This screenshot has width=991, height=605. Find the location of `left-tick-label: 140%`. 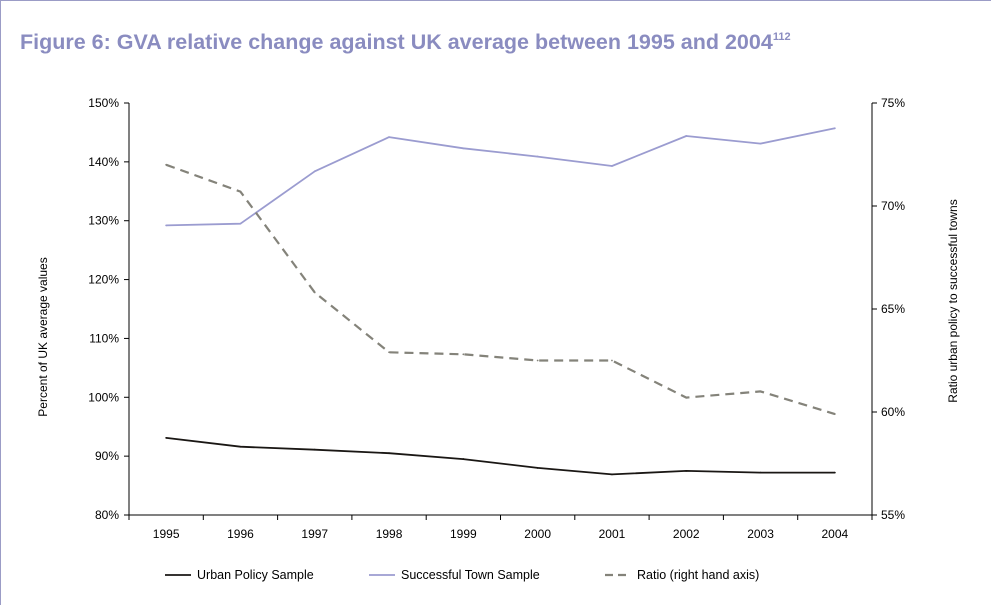

left-tick-label: 140% is located at coordinates (103, 162).